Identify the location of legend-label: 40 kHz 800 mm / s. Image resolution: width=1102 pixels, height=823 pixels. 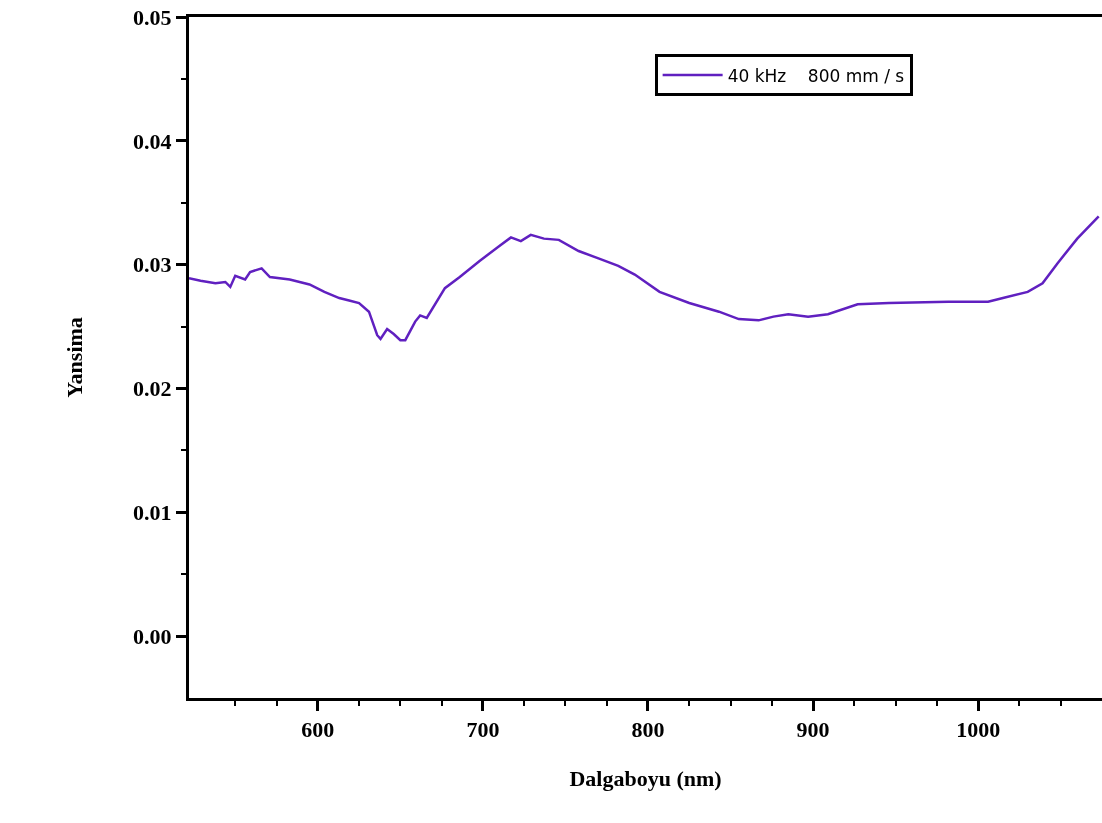
(816, 75).